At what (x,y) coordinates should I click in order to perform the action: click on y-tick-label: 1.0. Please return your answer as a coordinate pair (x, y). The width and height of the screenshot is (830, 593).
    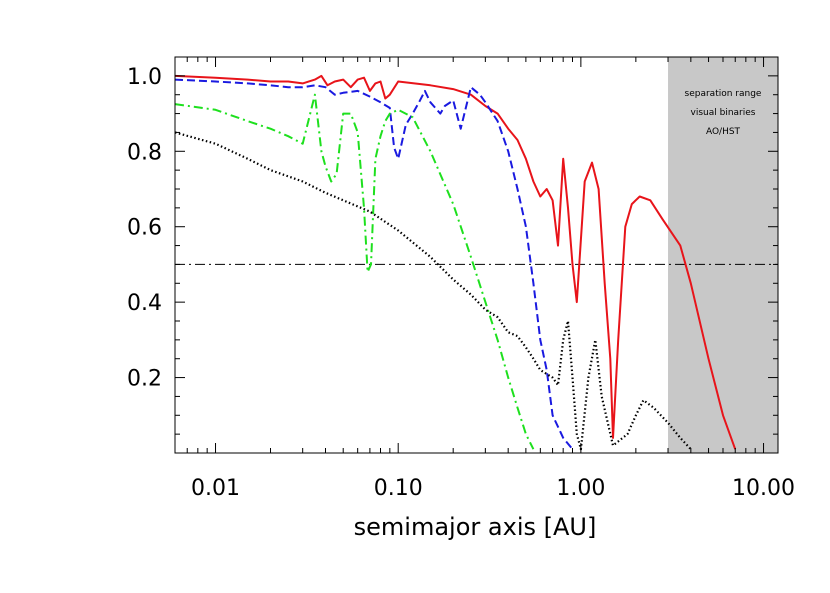
    Looking at the image, I should click on (144, 77).